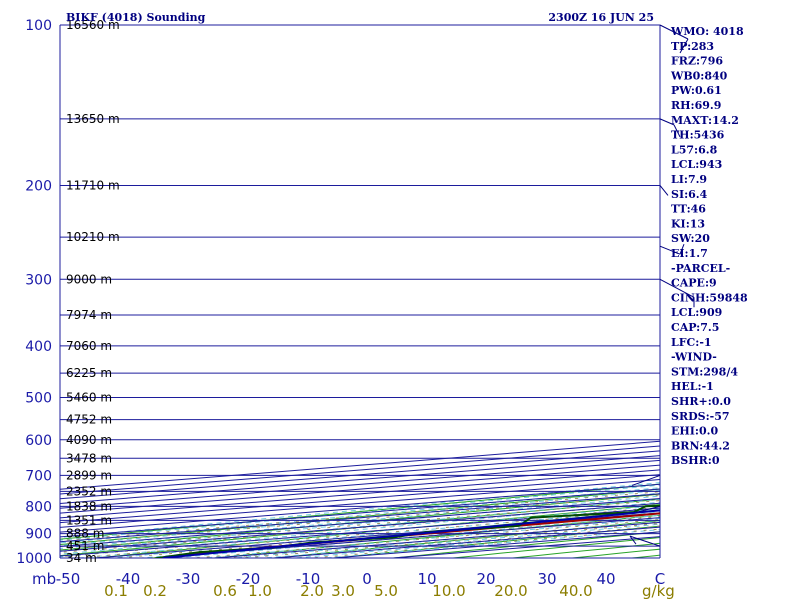 The width and height of the screenshot is (800, 600). I want to click on stat-line: STM:298/4, so click(704, 371).